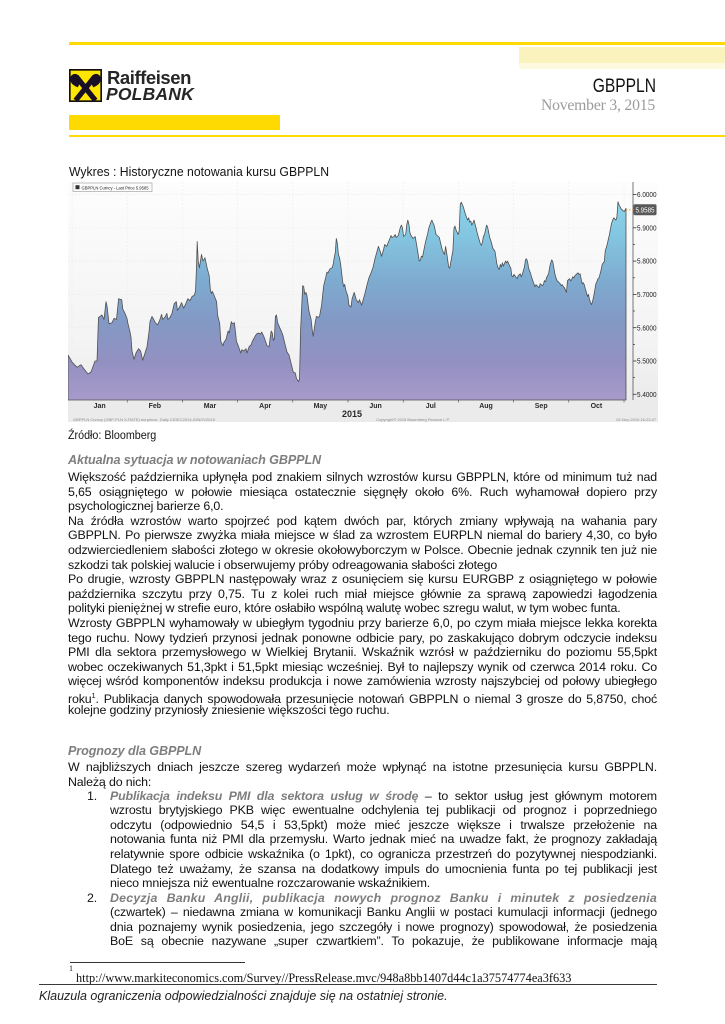 Image resolution: width=725 pixels, height=1024 pixels. What do you see at coordinates (647, 327) in the screenshot?
I see `svg-text: 5.6000` at bounding box center [647, 327].